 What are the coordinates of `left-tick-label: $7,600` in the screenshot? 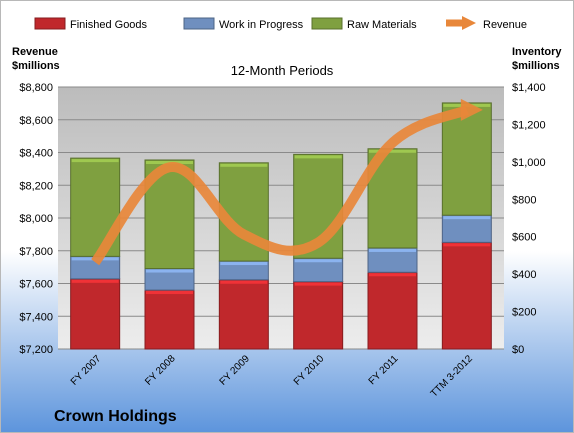 It's located at (36, 285).